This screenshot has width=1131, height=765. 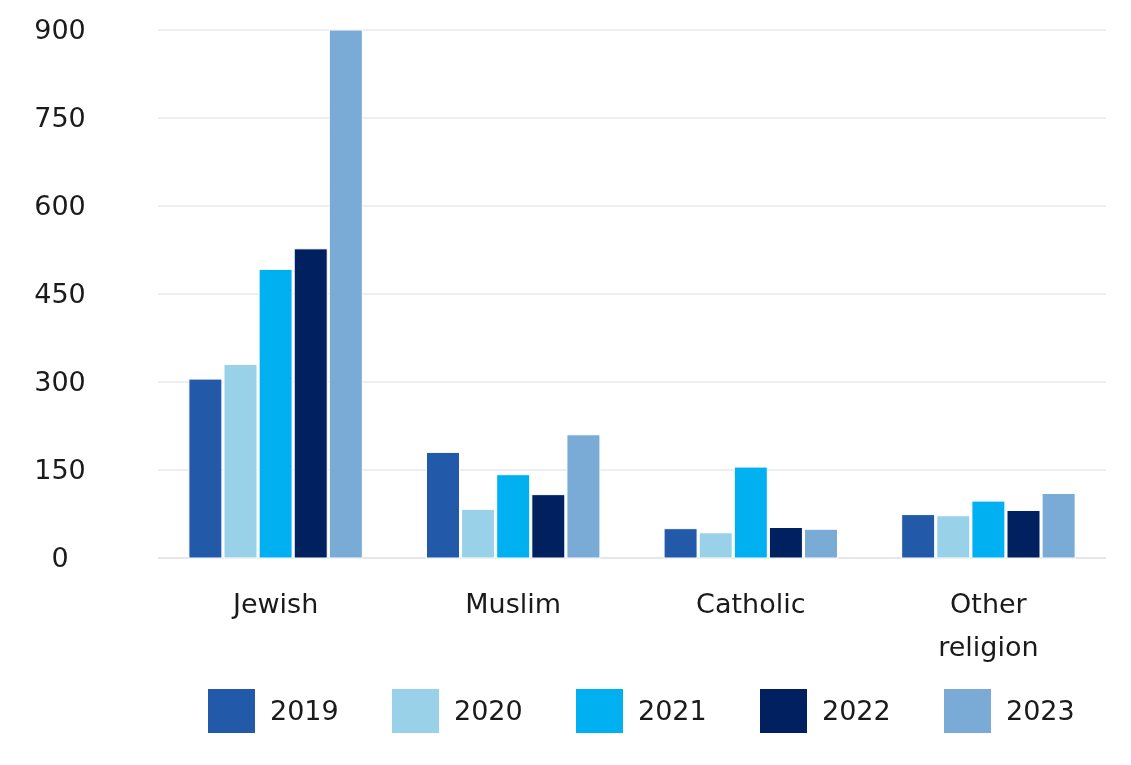 I want to click on x-tick-label: Catholic, so click(x=751, y=603).